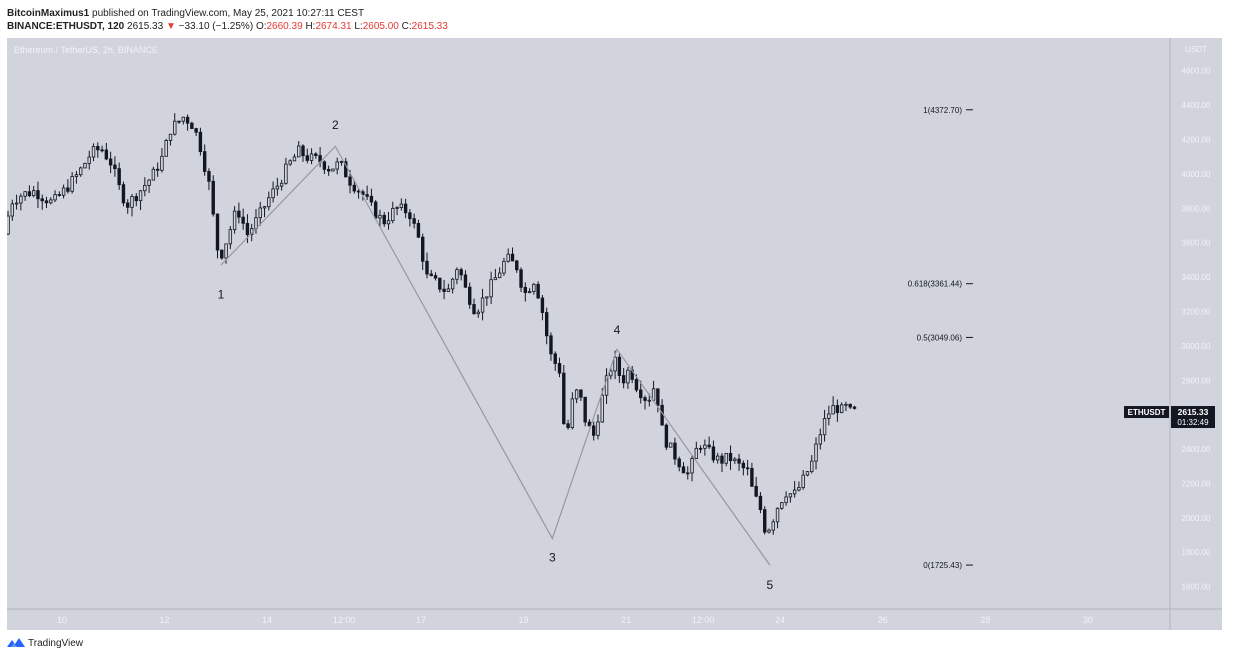 Image resolution: width=1233 pixels, height=666 pixels. I want to click on y-tick-label: 1800.00, so click(1196, 552).